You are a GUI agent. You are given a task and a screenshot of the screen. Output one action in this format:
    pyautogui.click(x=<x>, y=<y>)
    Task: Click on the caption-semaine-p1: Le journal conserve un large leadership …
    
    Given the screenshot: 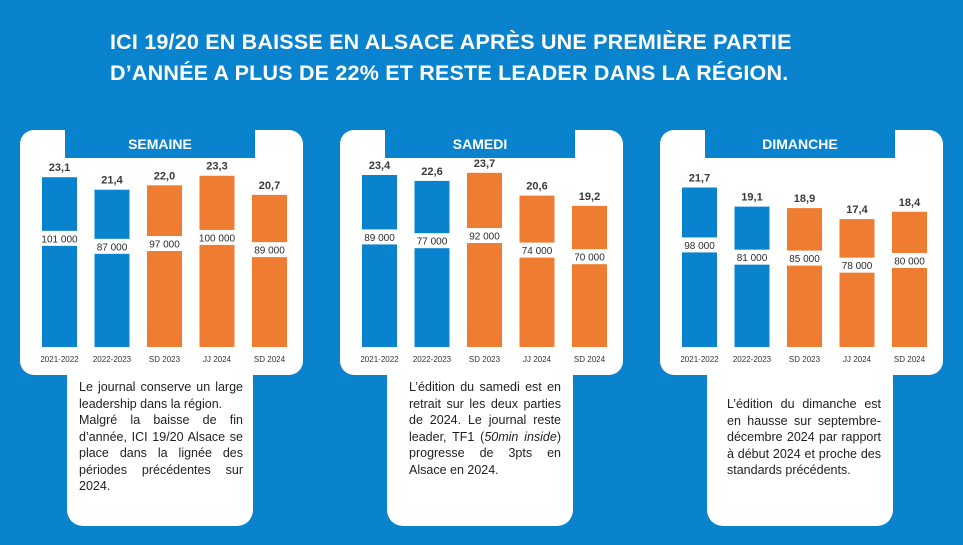 What is the action you would take?
    pyautogui.click(x=161, y=395)
    